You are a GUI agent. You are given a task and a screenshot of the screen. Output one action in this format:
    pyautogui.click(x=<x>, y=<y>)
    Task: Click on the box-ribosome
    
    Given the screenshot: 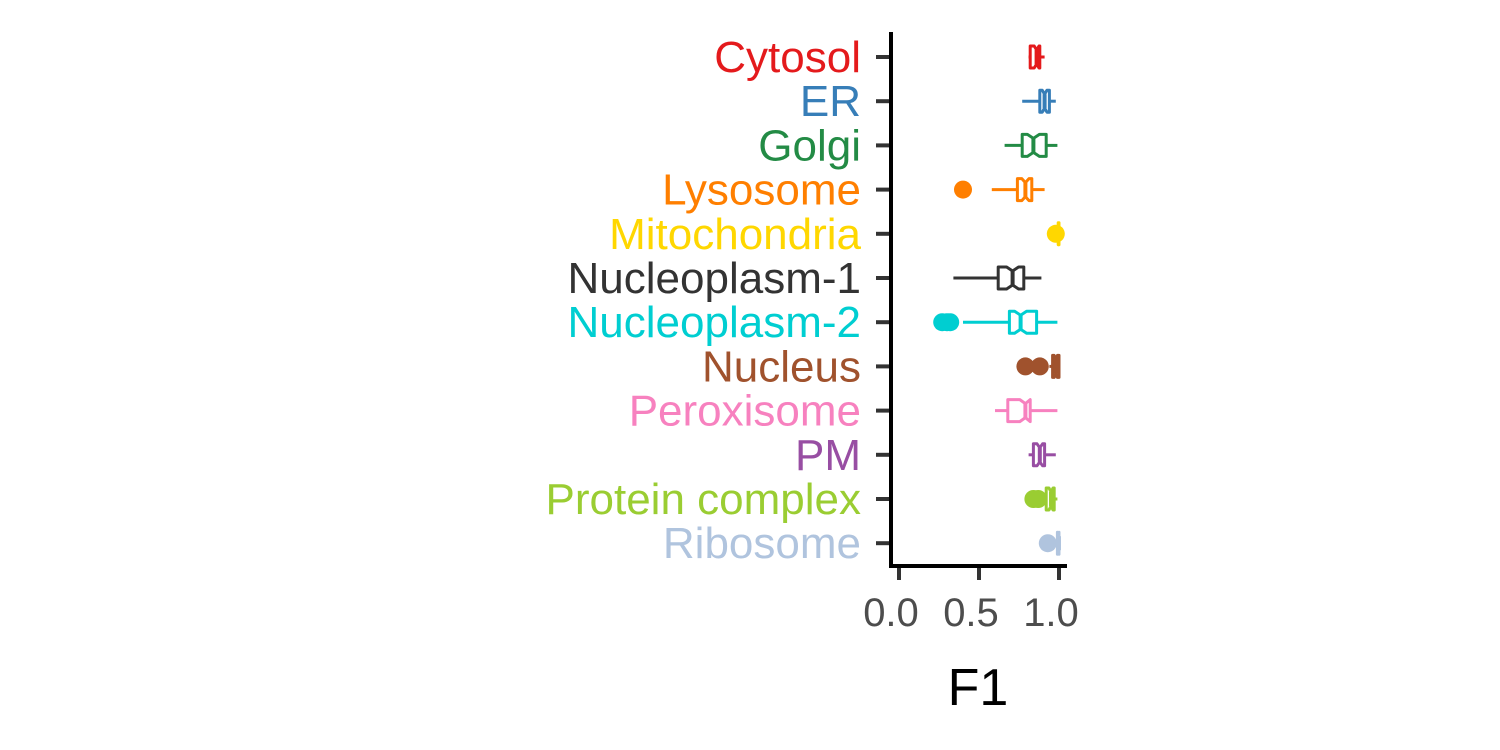 What is the action you would take?
    pyautogui.click(x=1049, y=543)
    